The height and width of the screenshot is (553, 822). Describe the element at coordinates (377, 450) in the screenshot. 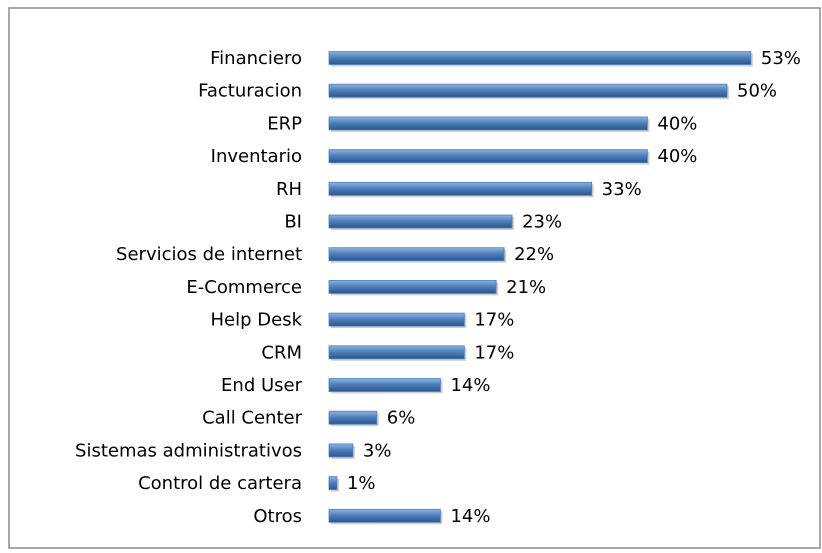

I see `value-label: 3%` at that location.